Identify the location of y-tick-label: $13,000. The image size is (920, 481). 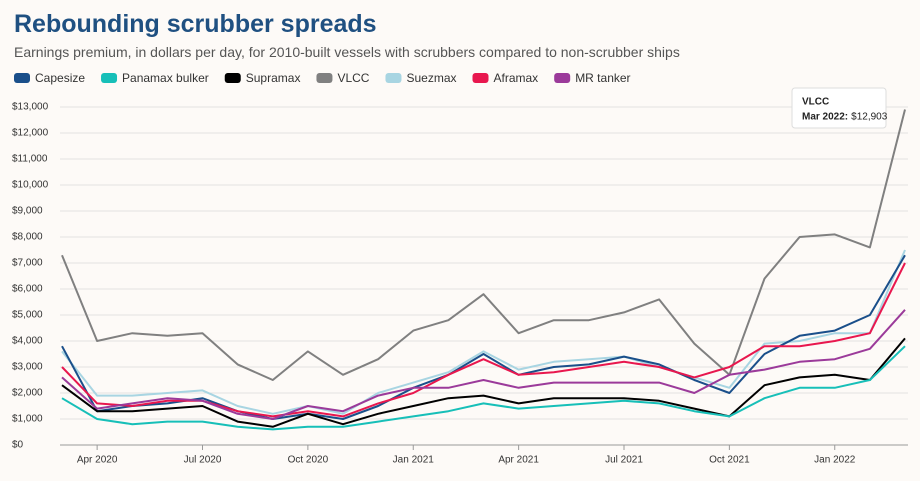
(30, 107).